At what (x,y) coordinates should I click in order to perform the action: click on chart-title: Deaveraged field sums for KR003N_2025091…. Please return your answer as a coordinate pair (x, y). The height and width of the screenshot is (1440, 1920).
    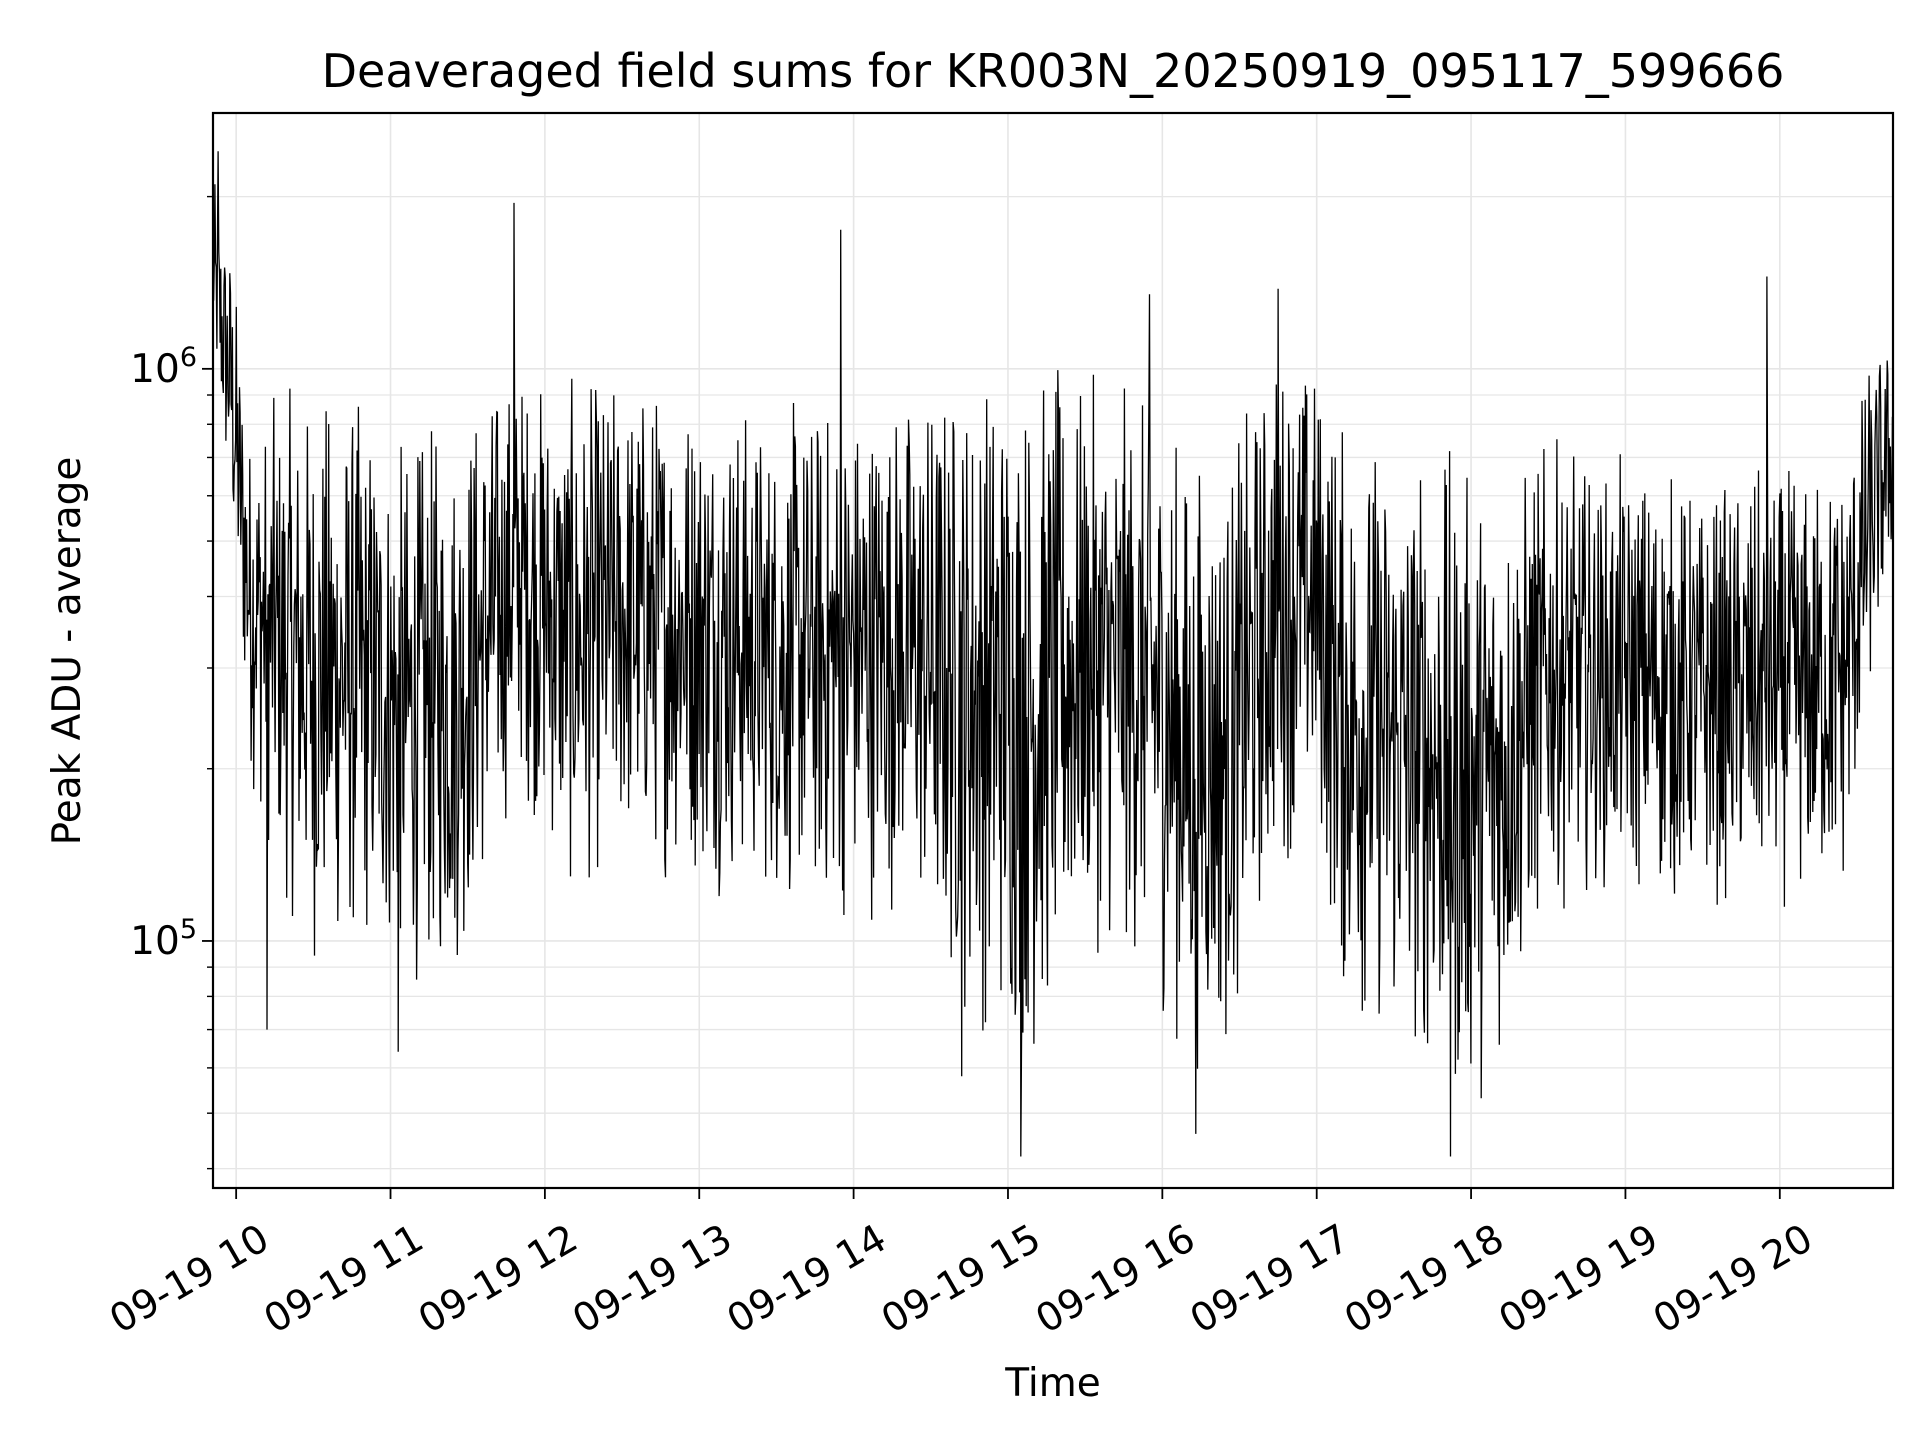
    Looking at the image, I should click on (1053, 71).